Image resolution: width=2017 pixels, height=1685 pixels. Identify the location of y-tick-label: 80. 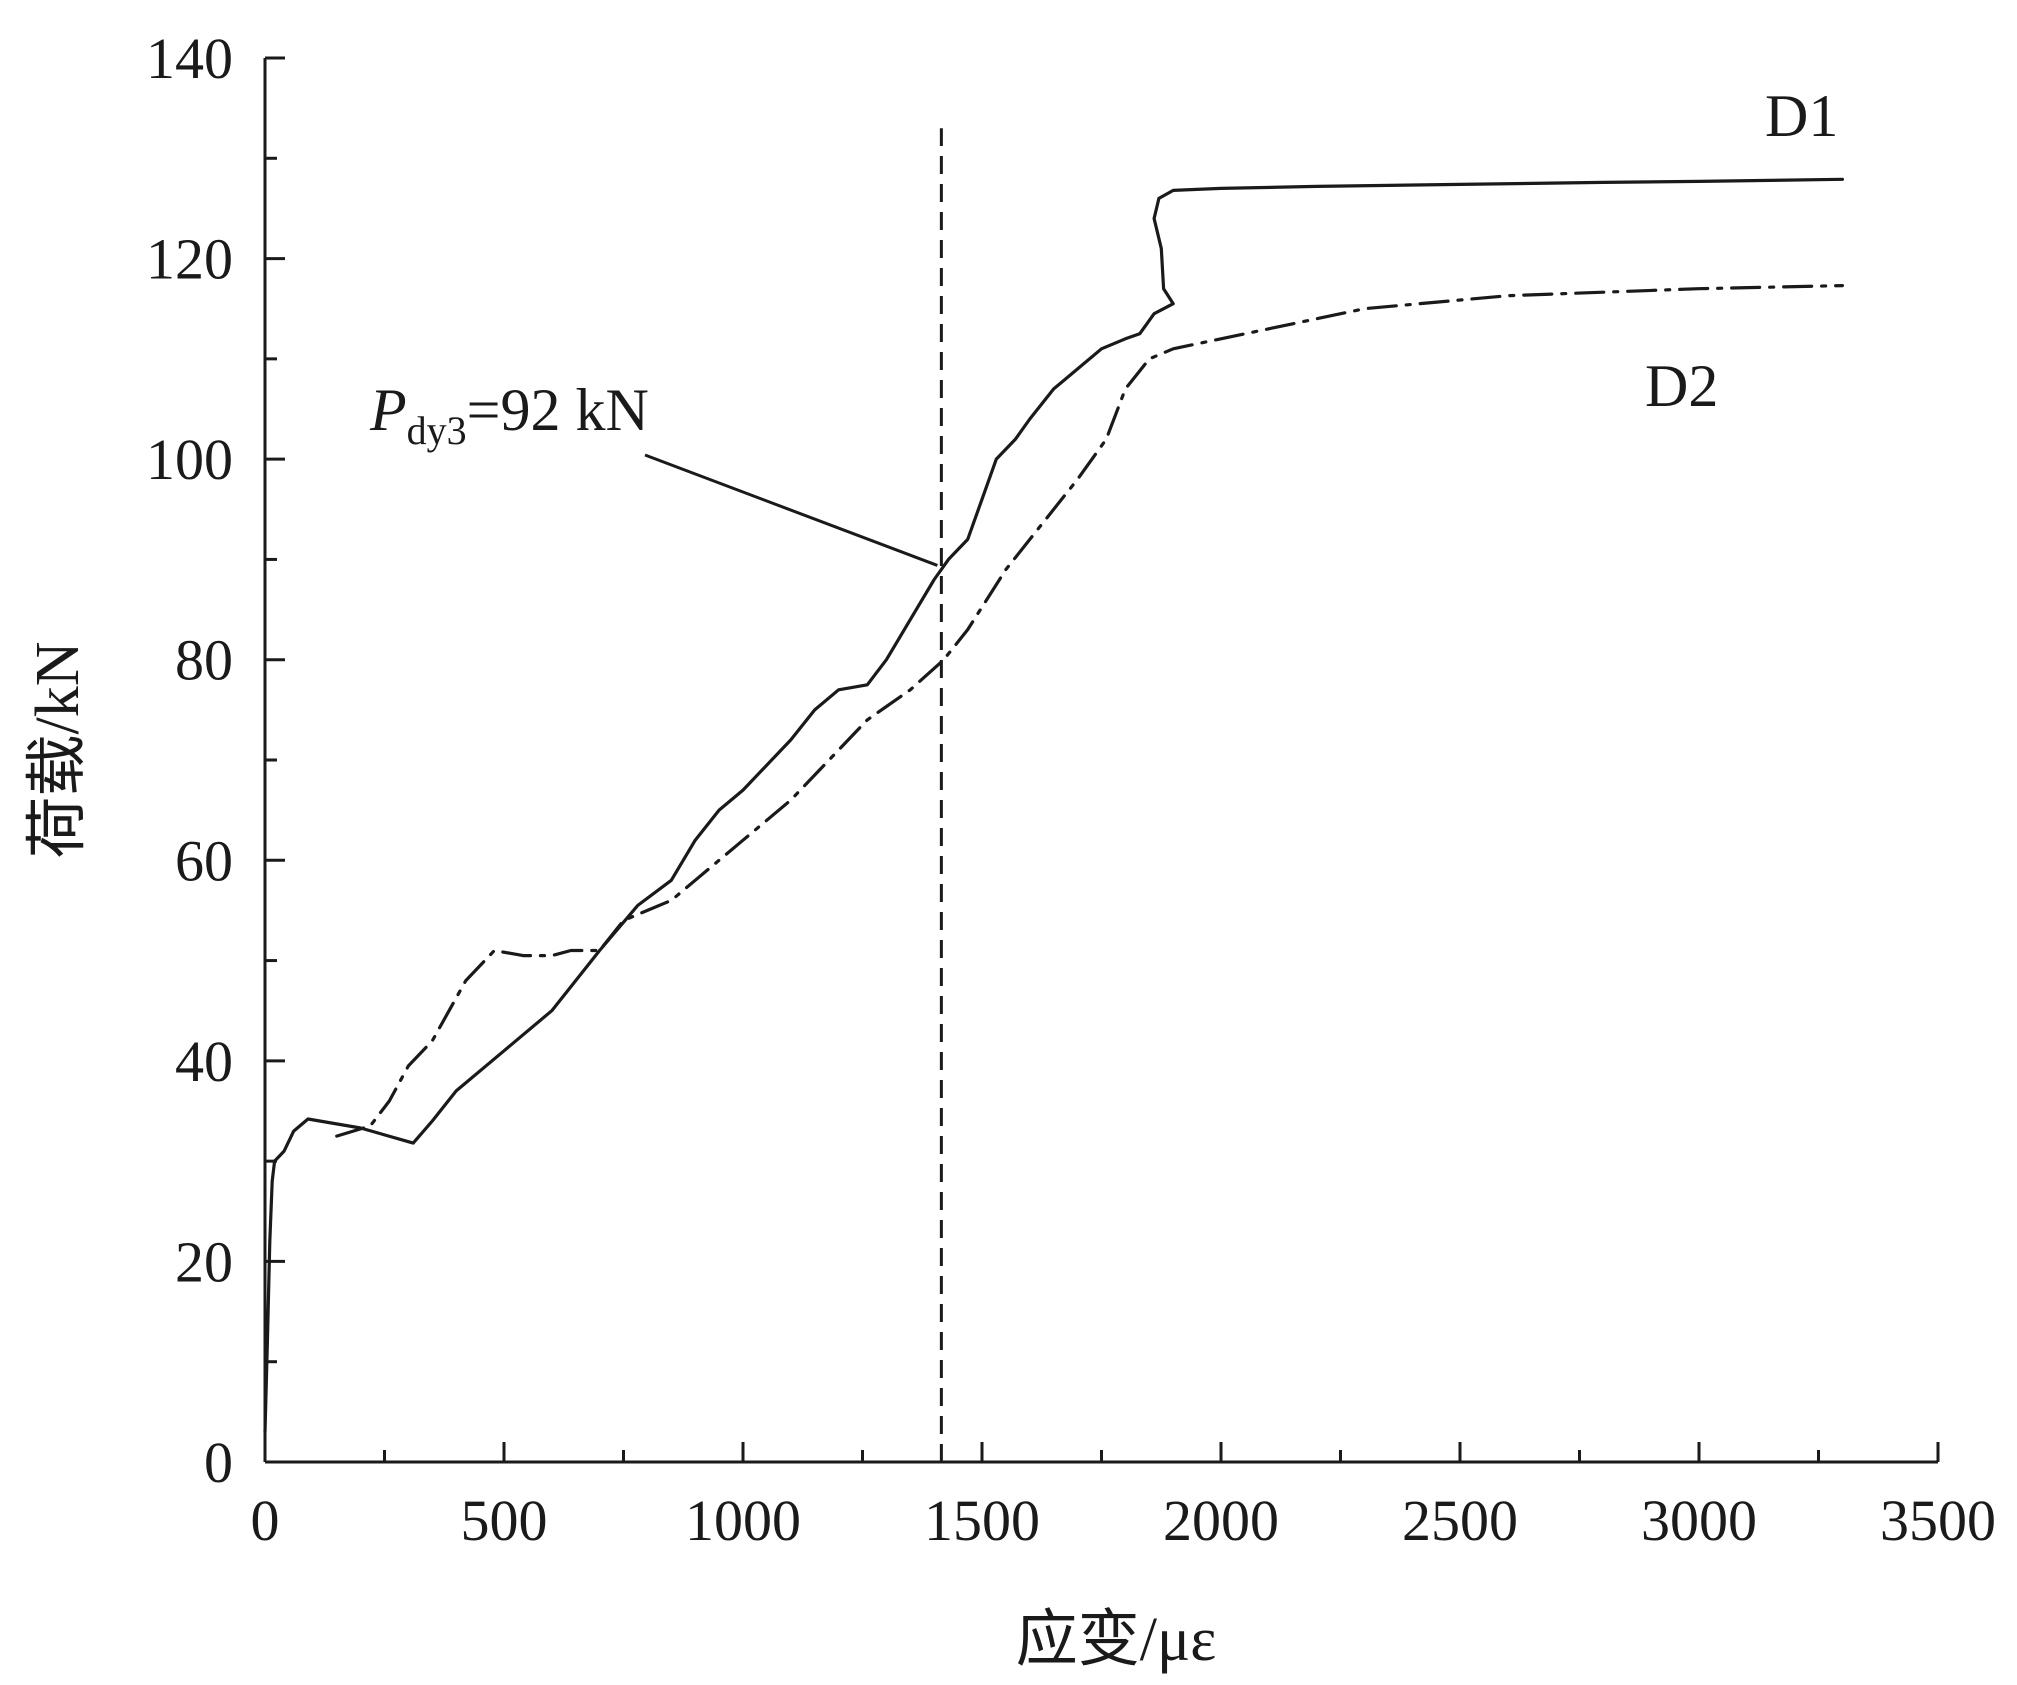
(204, 660).